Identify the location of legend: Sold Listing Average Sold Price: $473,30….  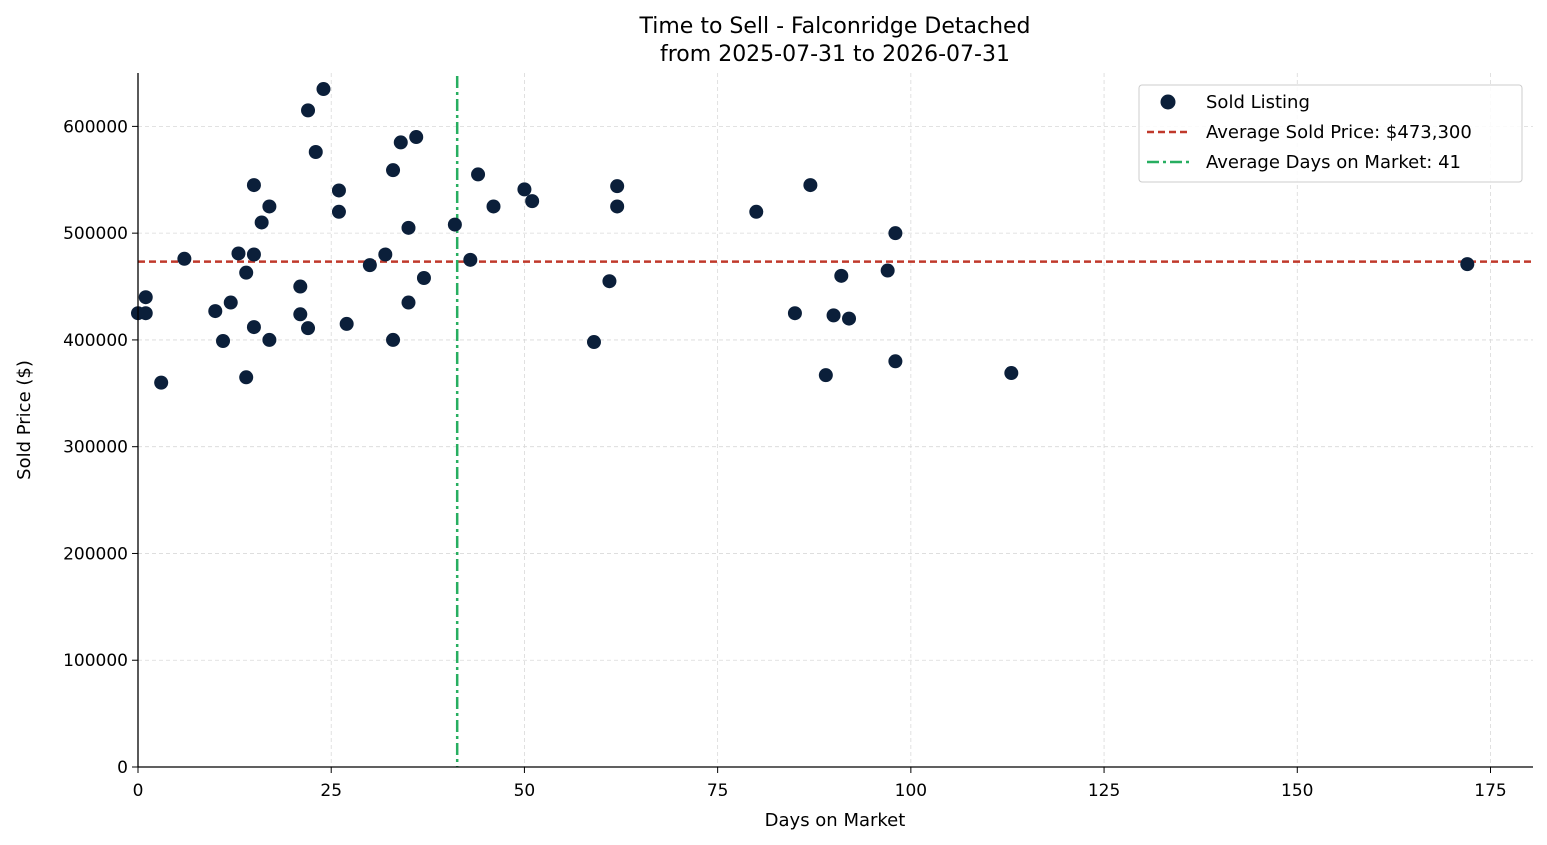
(1330, 133).